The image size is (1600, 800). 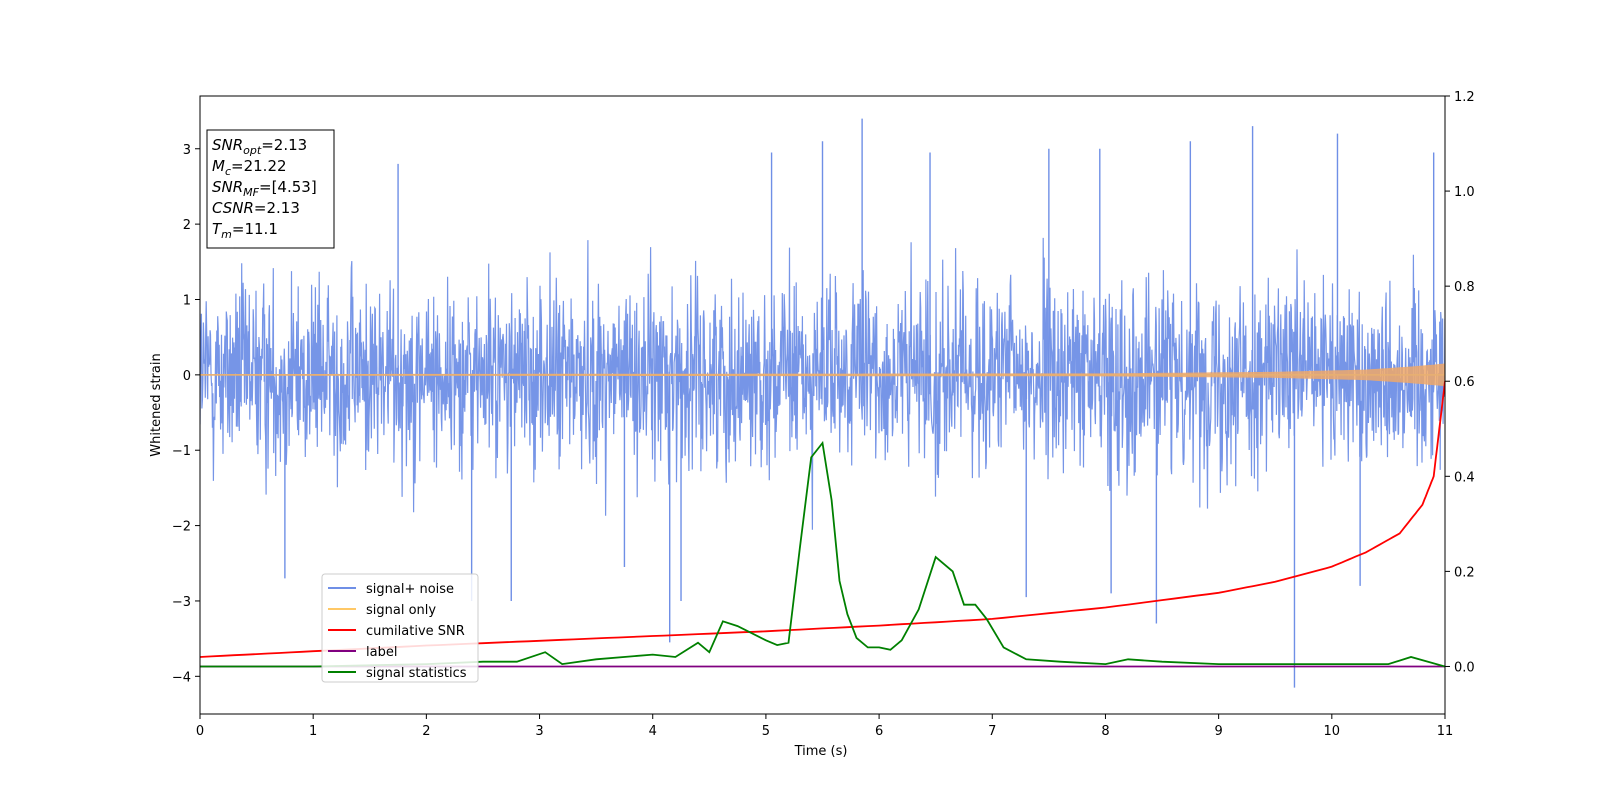 I want to click on legend-item: signal+ noise, so click(x=391, y=589).